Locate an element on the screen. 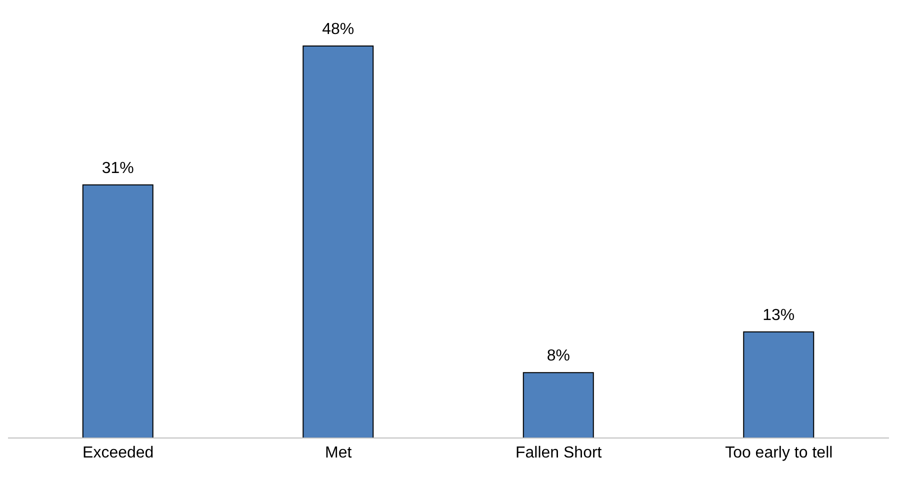 The height and width of the screenshot is (478, 897). data-label: 13% is located at coordinates (778, 315).